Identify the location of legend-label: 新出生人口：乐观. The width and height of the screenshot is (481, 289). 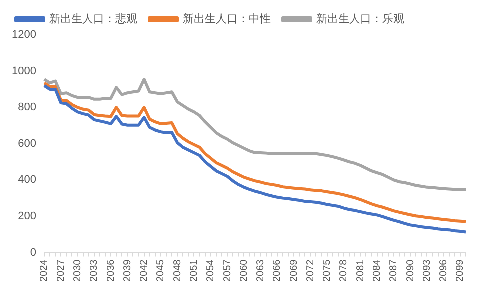
(360, 19).